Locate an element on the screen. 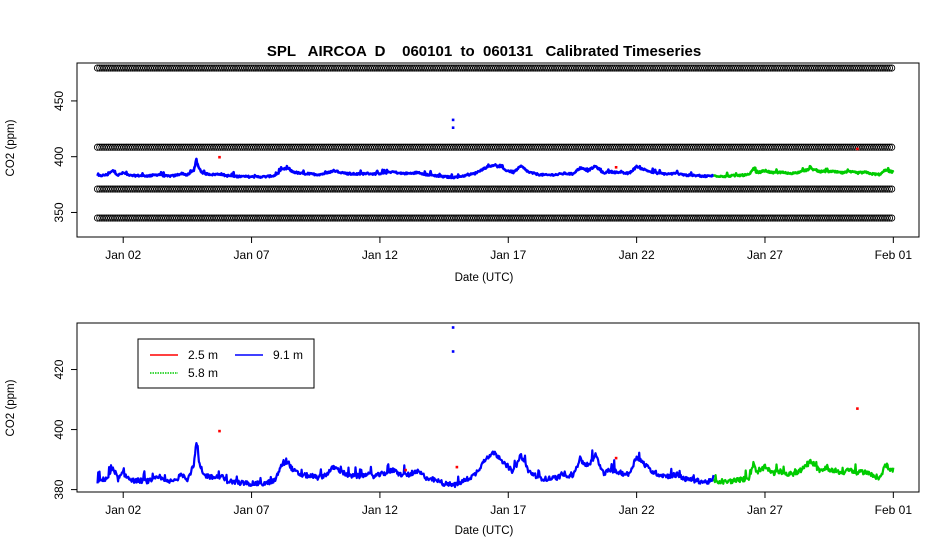  top-series is located at coordinates (495, 168).